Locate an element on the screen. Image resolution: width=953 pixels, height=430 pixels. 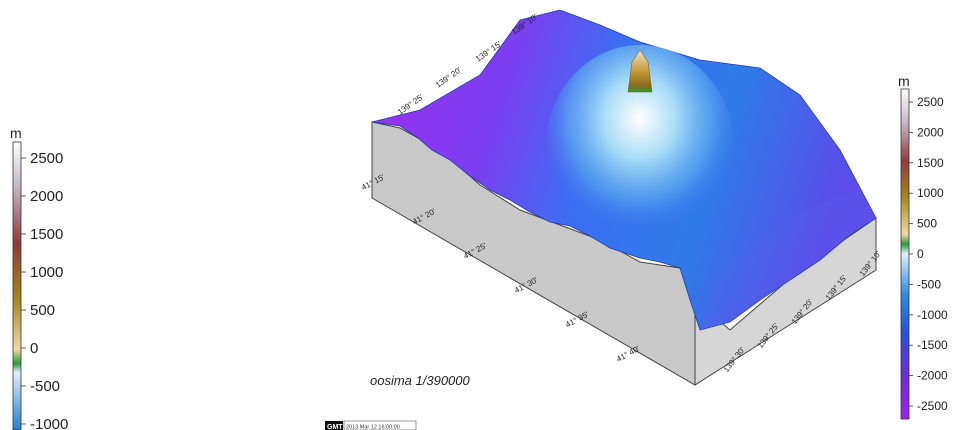
left-colorbar-tick-label: 0 is located at coordinates (34, 348).